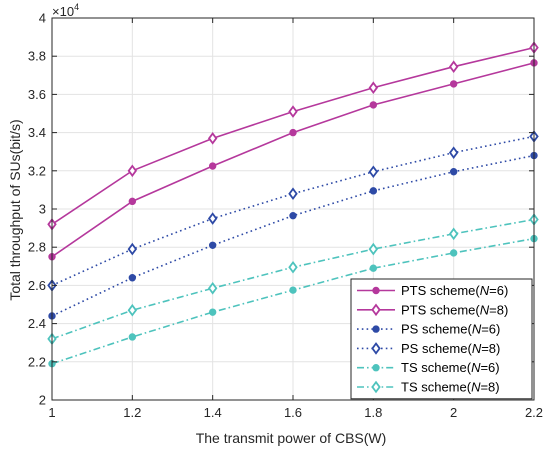  I want to click on y-tick-label: 4, so click(42, 18).